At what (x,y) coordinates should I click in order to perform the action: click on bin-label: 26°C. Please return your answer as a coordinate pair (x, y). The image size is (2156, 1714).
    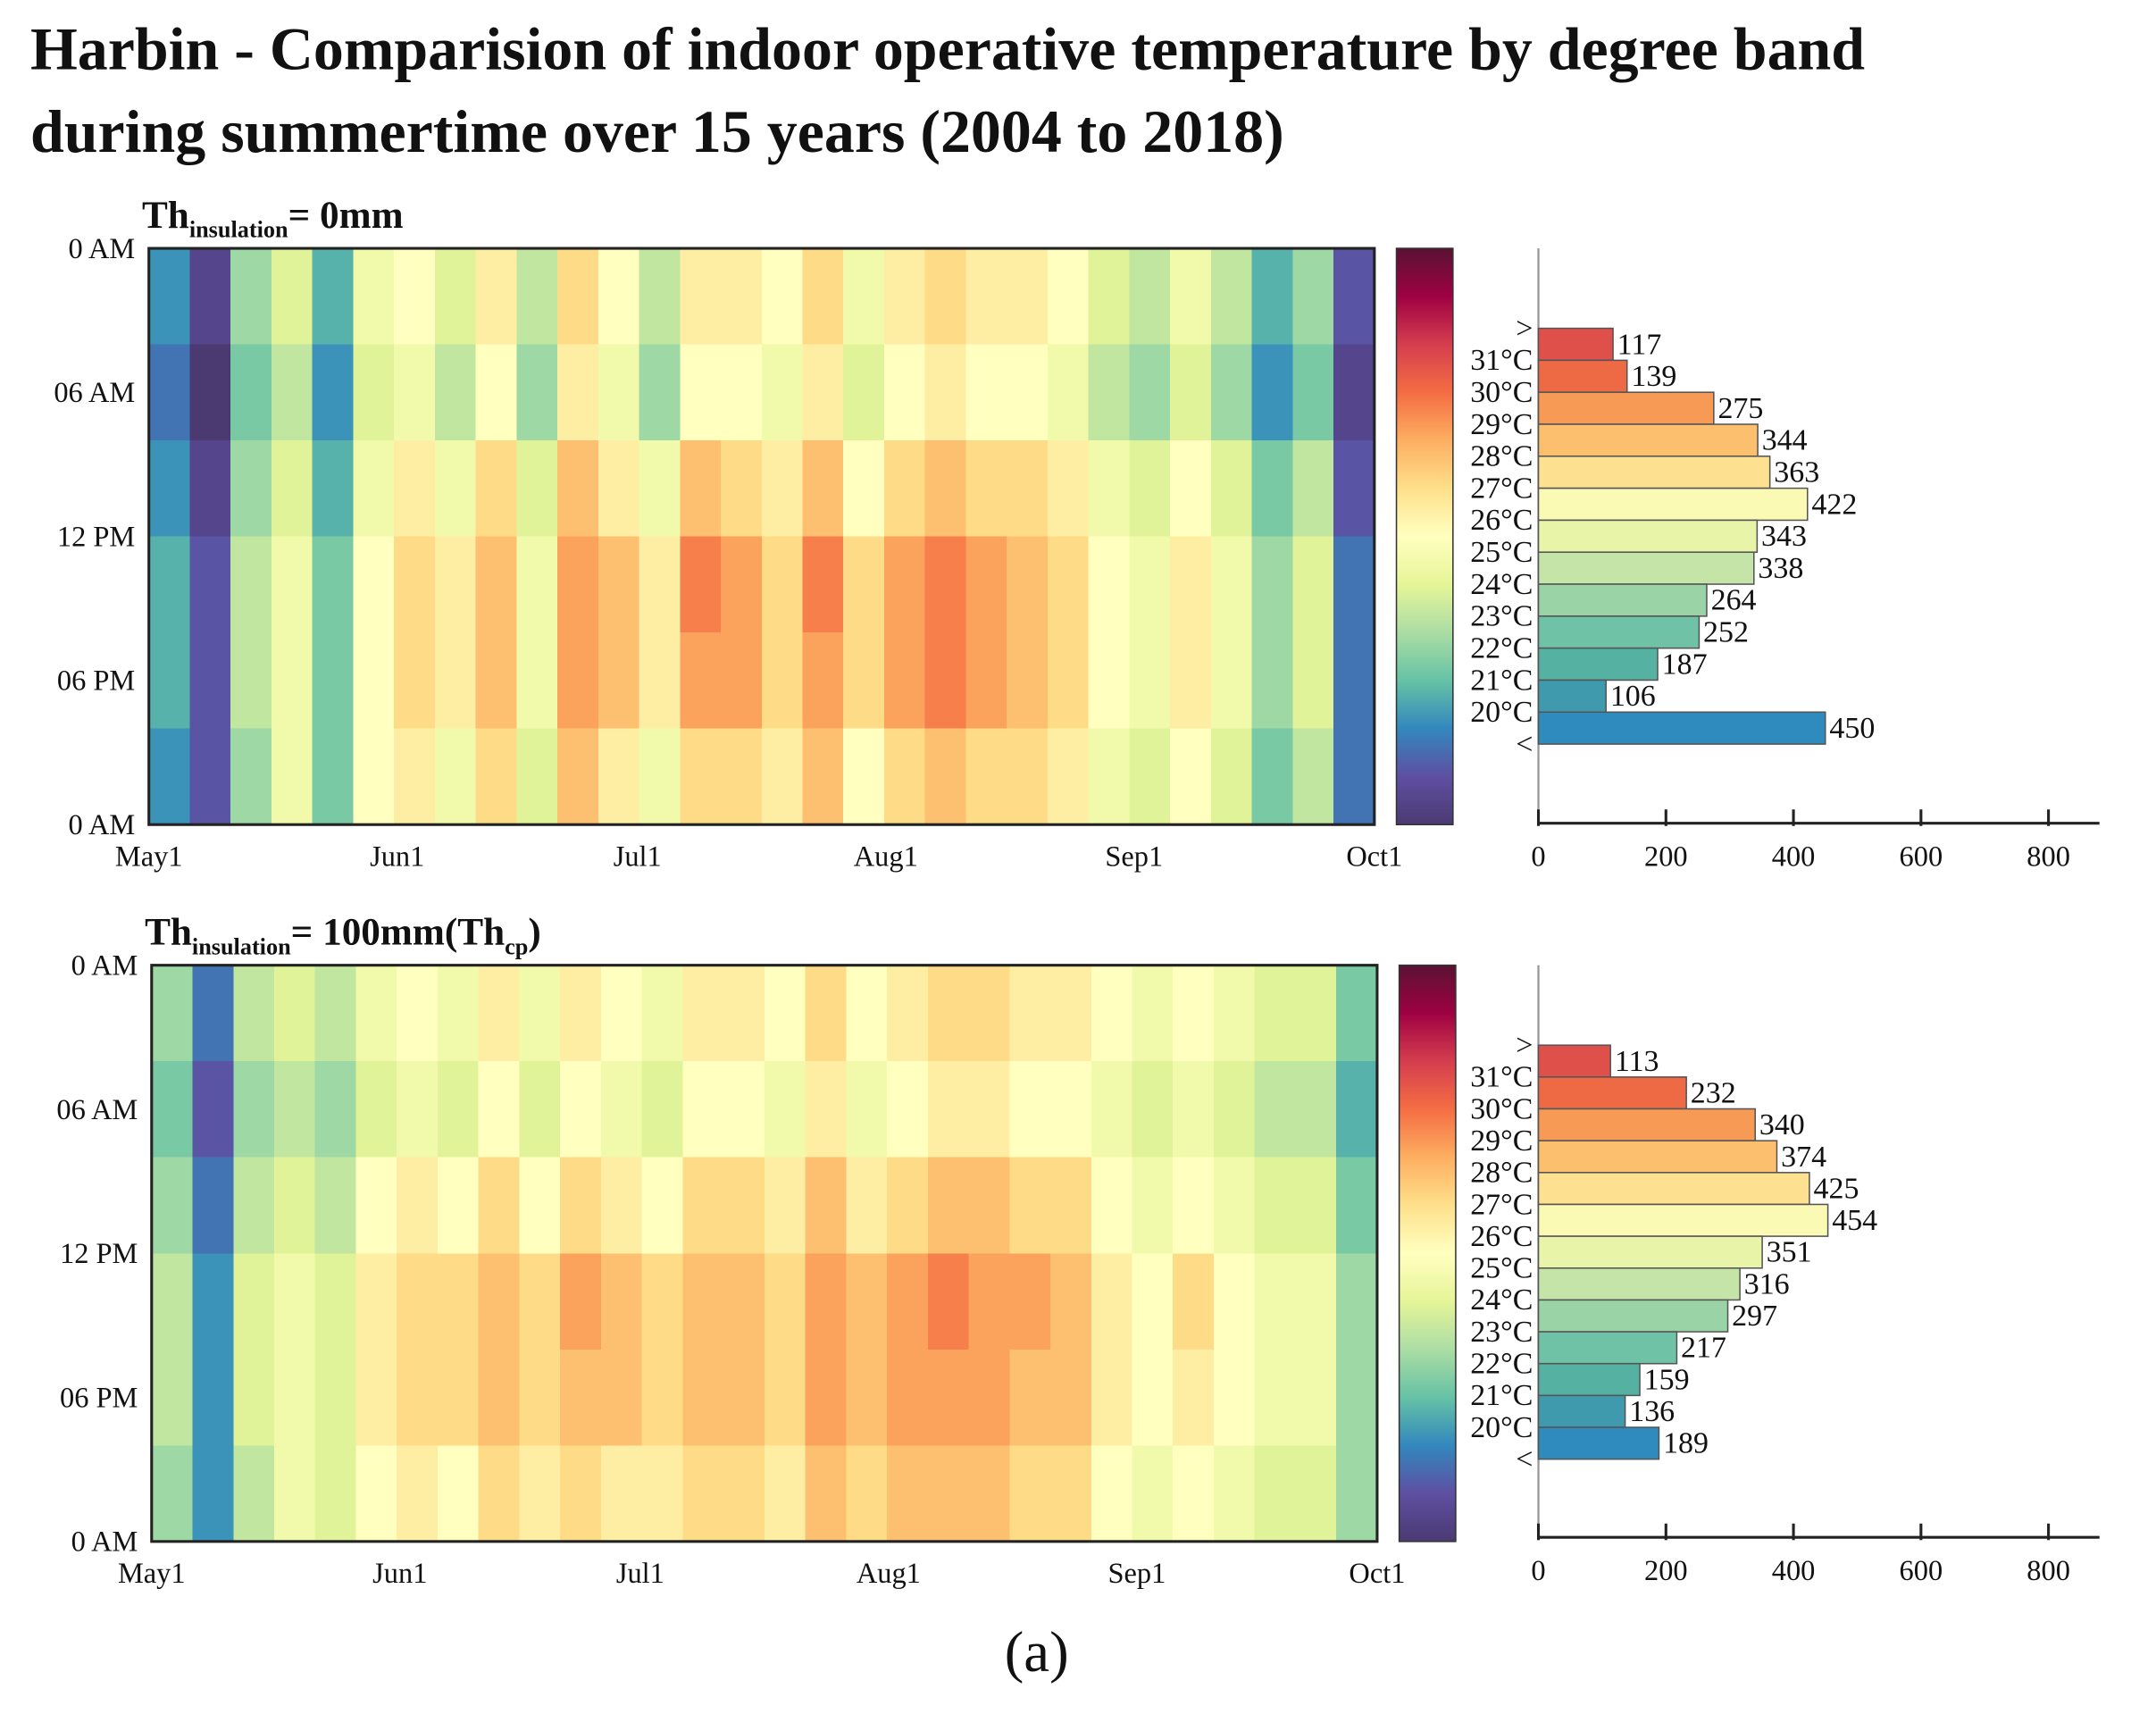
    Looking at the image, I should click on (1501, 1236).